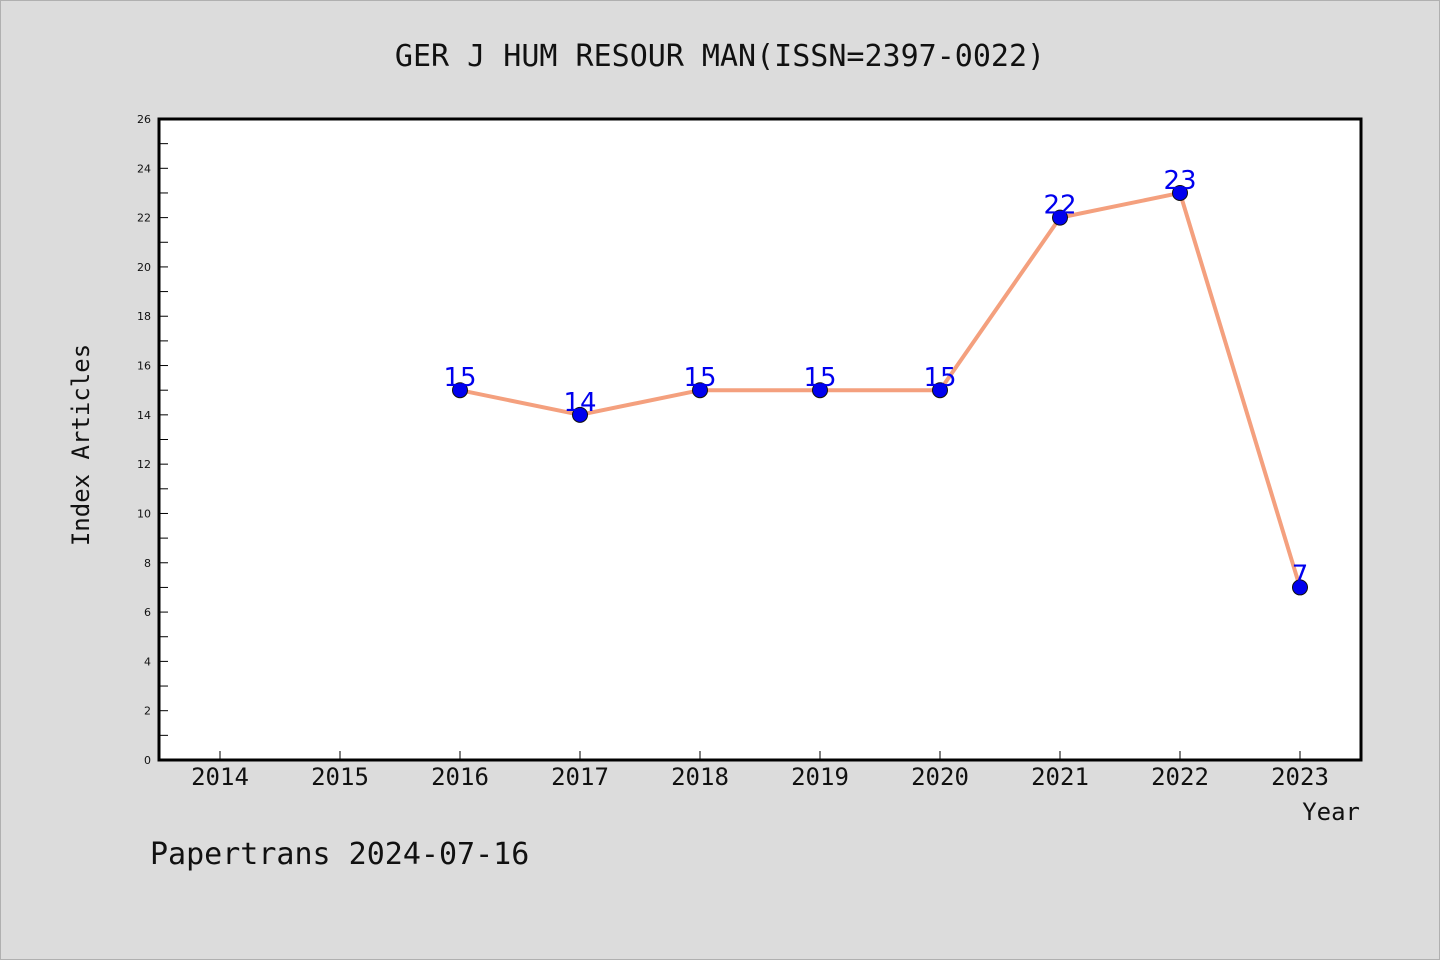 The image size is (1440, 960). I want to click on x-tick-label: 2015, so click(340, 777).